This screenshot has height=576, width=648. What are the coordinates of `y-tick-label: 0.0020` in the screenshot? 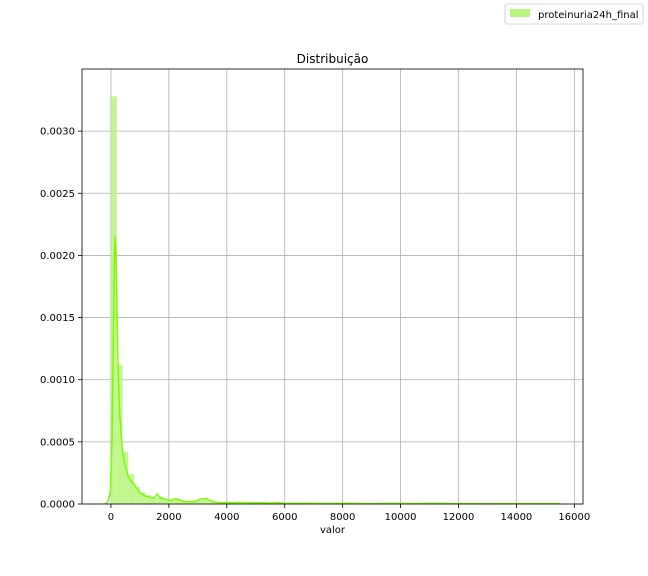 It's located at (57, 256).